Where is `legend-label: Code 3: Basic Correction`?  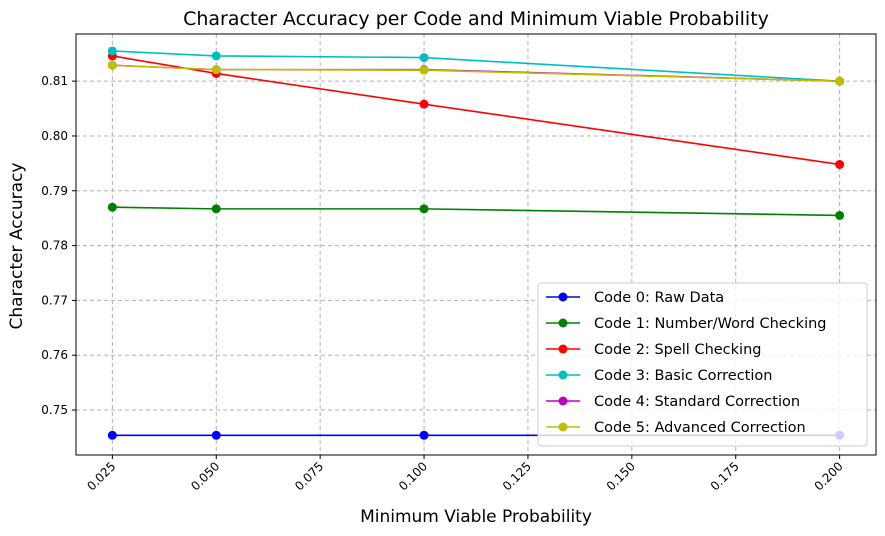 legend-label: Code 3: Basic Correction is located at coordinates (683, 376).